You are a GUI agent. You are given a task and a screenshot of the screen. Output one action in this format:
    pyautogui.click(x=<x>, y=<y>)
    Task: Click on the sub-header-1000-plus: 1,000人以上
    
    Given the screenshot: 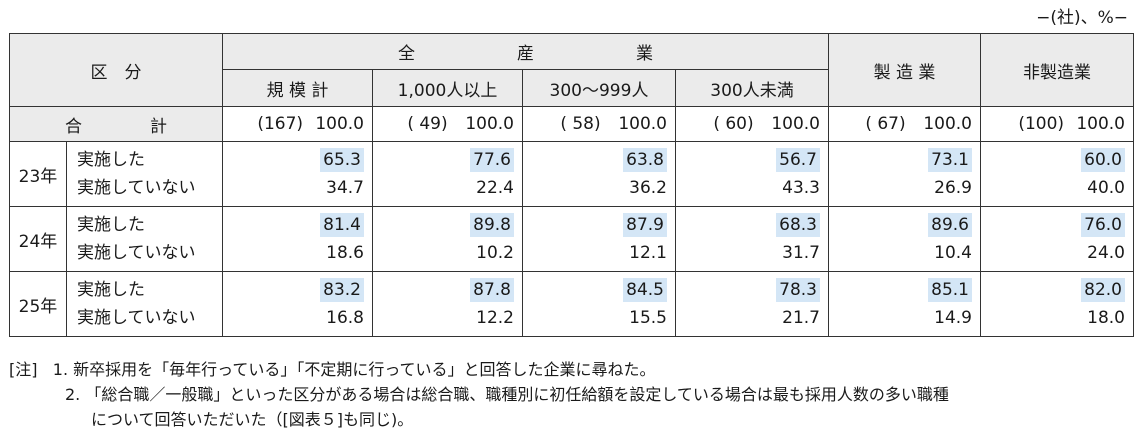 What is the action you would take?
    pyautogui.click(x=447, y=88)
    